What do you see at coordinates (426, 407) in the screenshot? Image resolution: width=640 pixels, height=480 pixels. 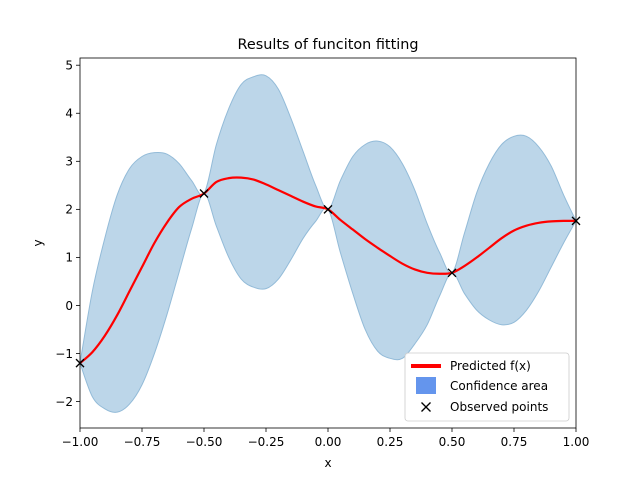 I see `legend-marker-swatch` at bounding box center [426, 407].